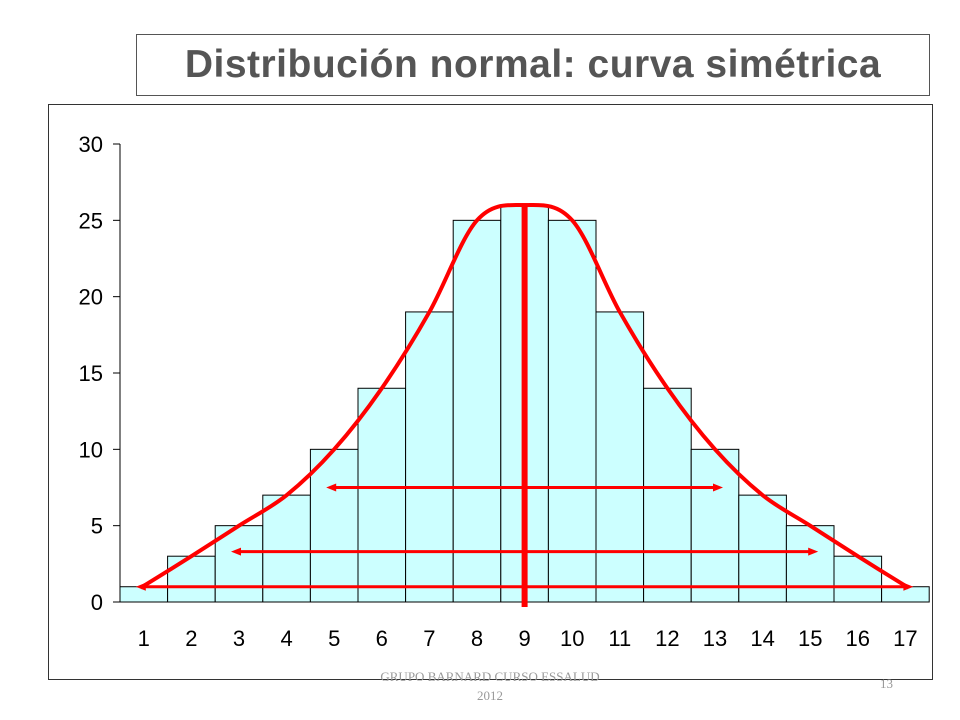 This screenshot has width=960, height=720. What do you see at coordinates (886, 683) in the screenshot?
I see `page-number: 13` at bounding box center [886, 683].